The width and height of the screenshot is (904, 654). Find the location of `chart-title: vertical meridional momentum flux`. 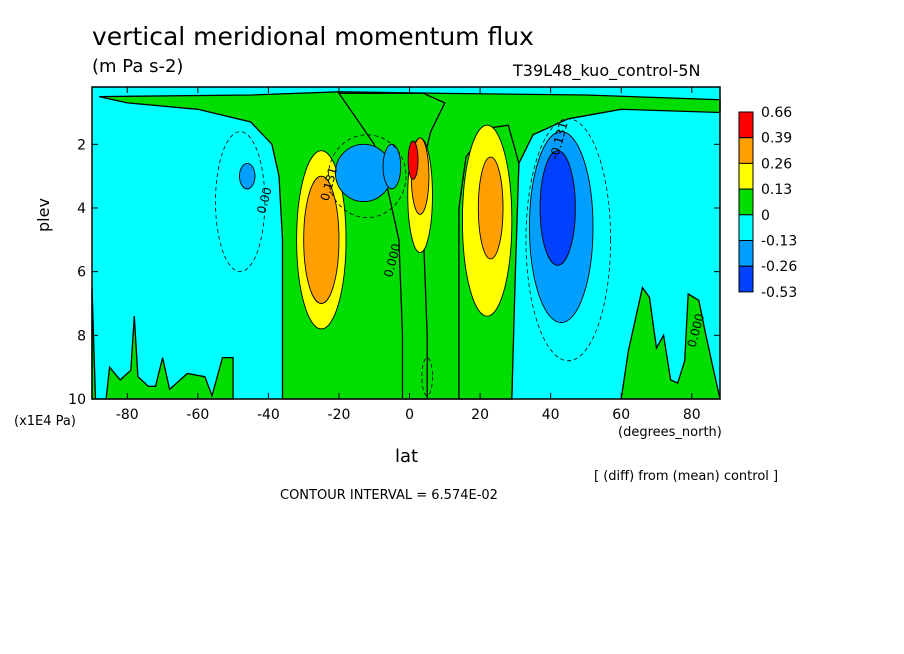

chart-title: vertical meridional momentum flux is located at coordinates (313, 36).